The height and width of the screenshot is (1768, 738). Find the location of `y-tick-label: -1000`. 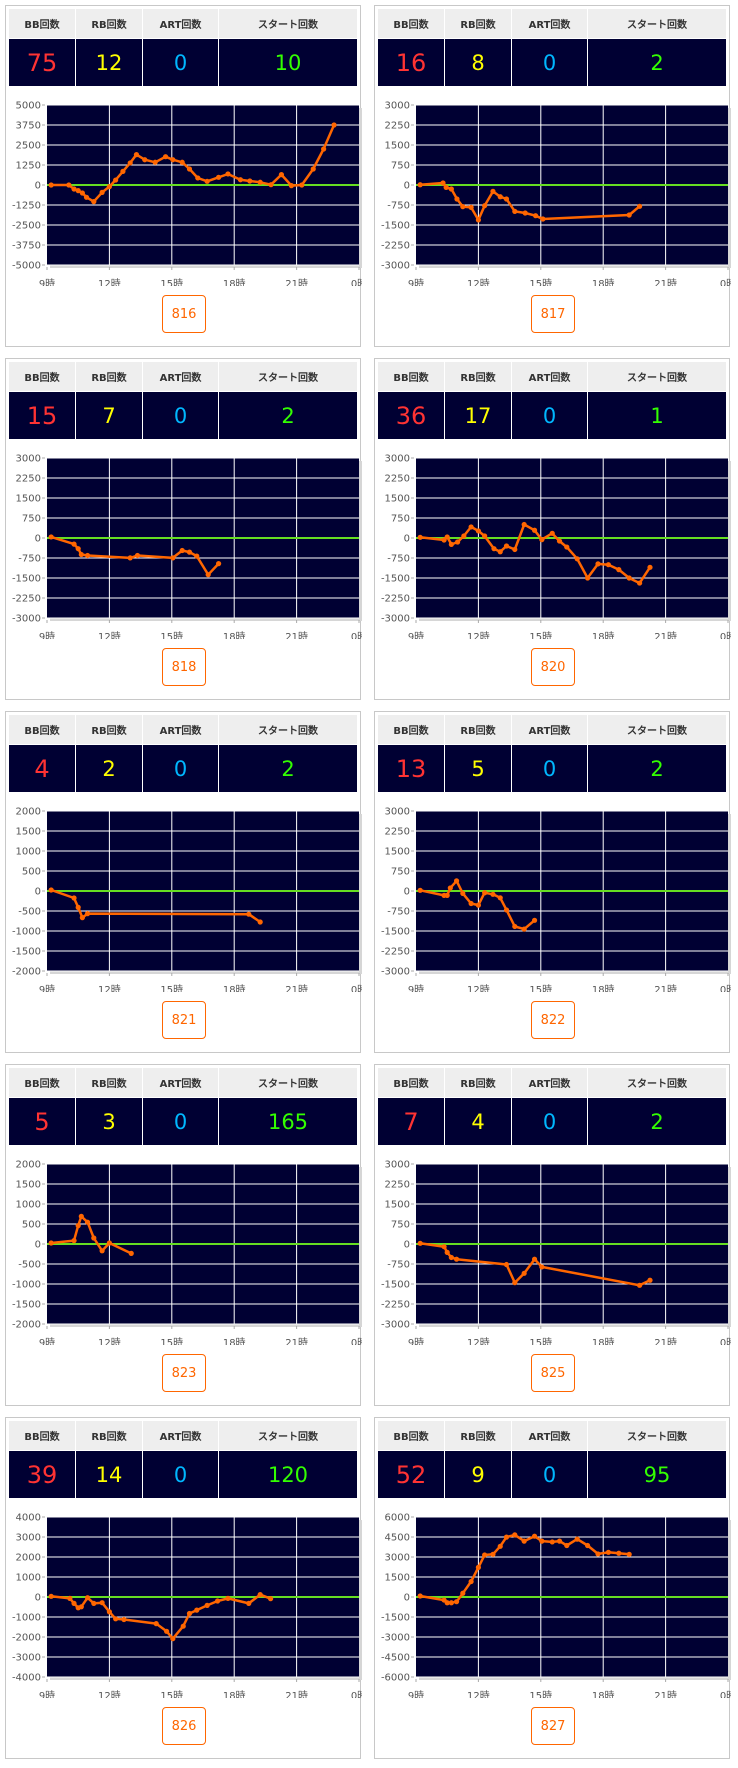

y-tick-label: -1000 is located at coordinates (26, 1618).